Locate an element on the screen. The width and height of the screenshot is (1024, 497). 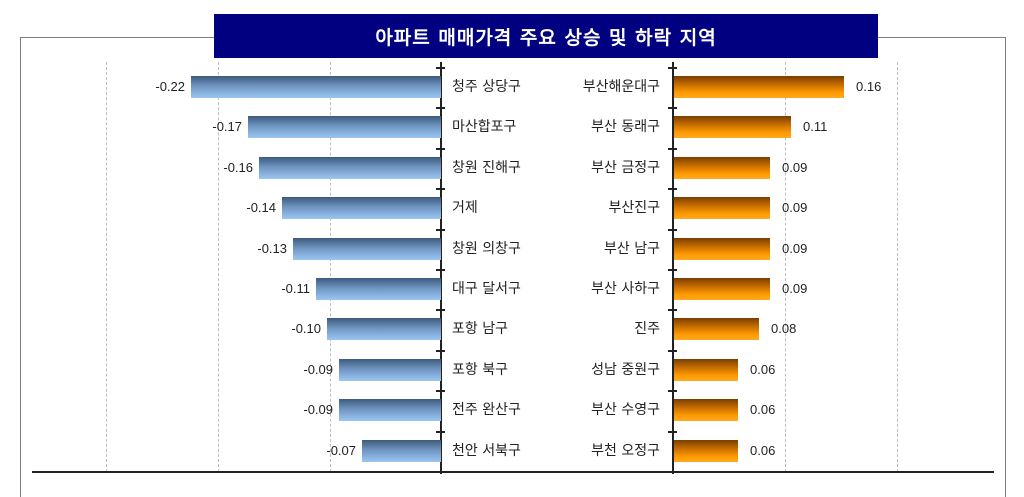
value-label-decline: -0.11 is located at coordinates (295, 288).